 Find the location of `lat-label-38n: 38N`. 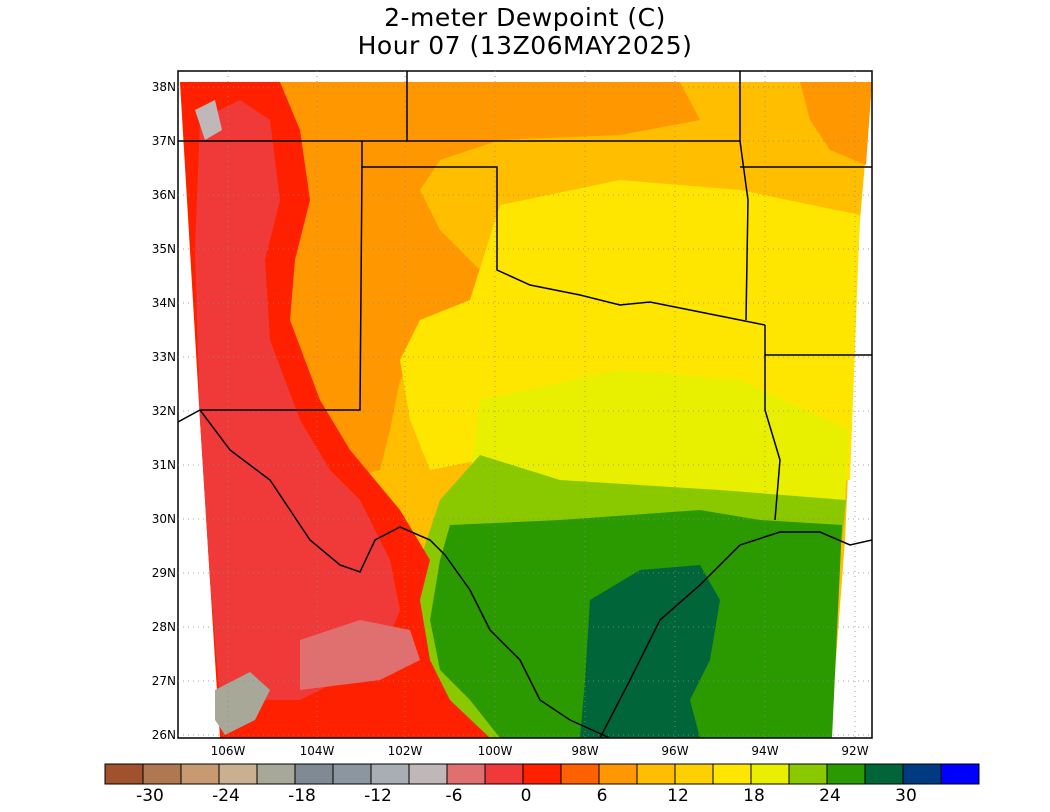

lat-label-38n: 38N is located at coordinates (163, 87).